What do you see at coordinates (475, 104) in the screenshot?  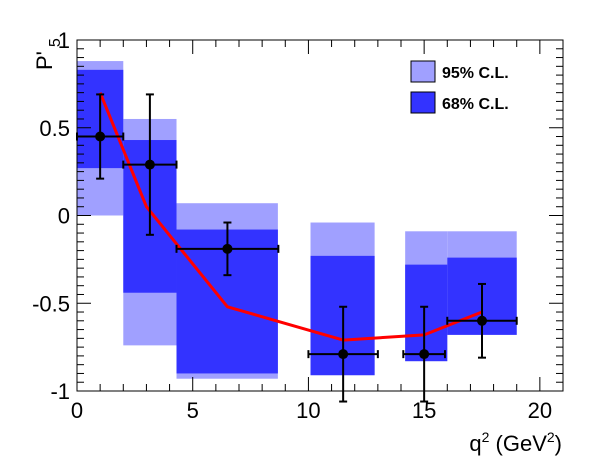 I see `legend-label-68: 68% C.L.` at bounding box center [475, 104].